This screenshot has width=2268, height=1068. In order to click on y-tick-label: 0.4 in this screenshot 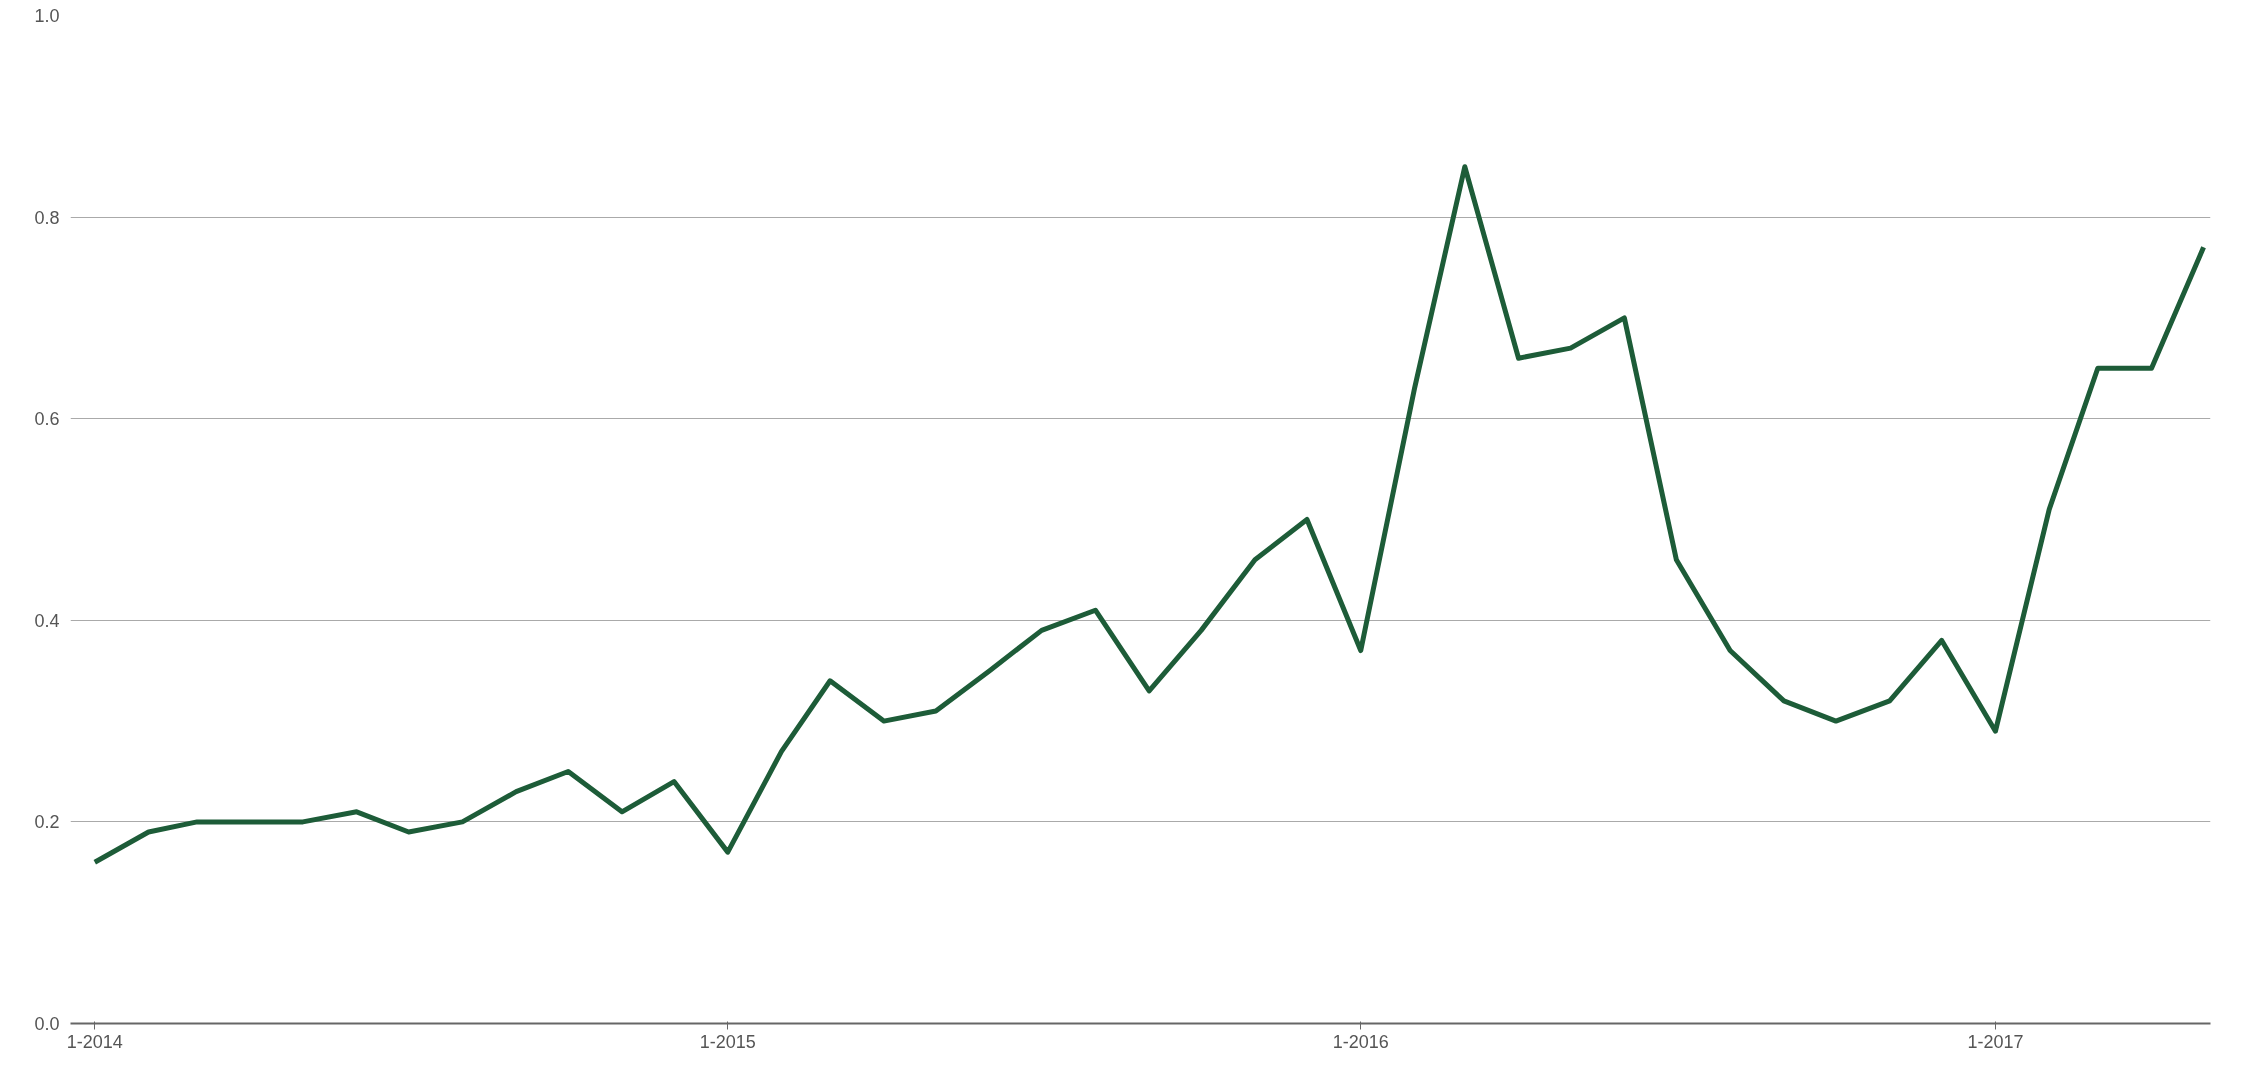, I will do `click(47, 620)`.